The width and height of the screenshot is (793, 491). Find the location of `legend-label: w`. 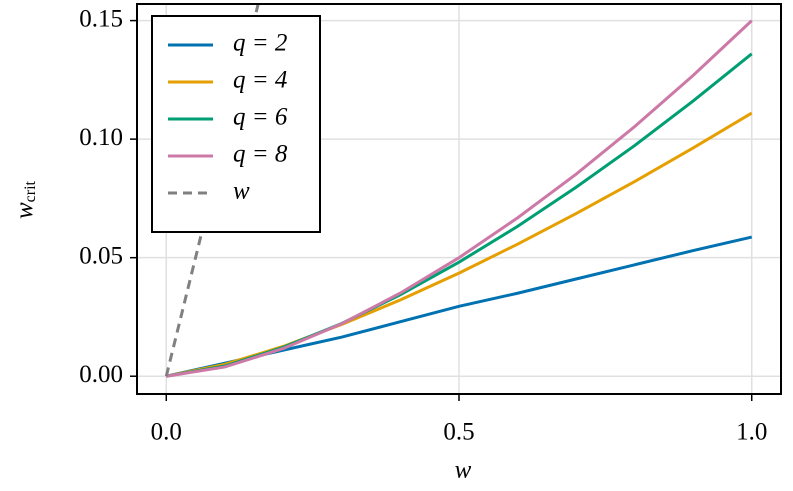

legend-label: w is located at coordinates (241, 191).